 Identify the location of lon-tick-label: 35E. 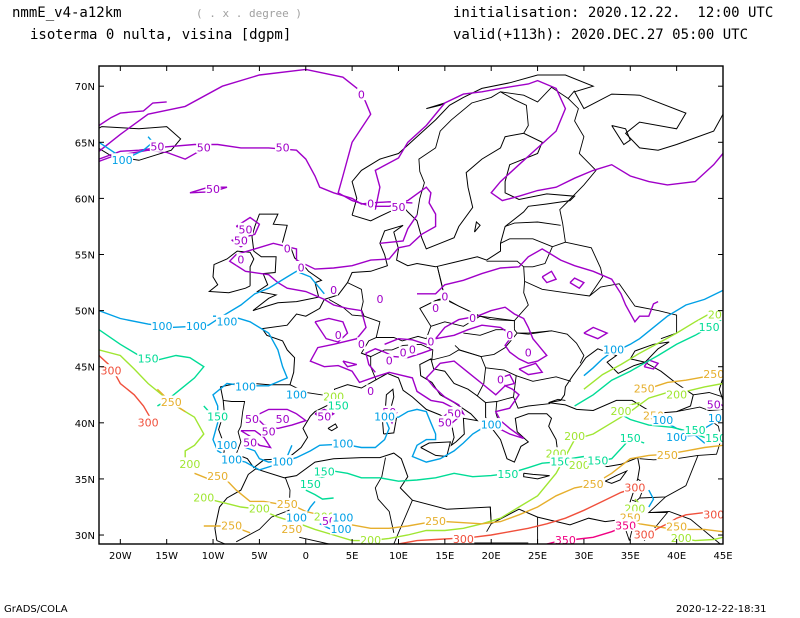
(630, 556).